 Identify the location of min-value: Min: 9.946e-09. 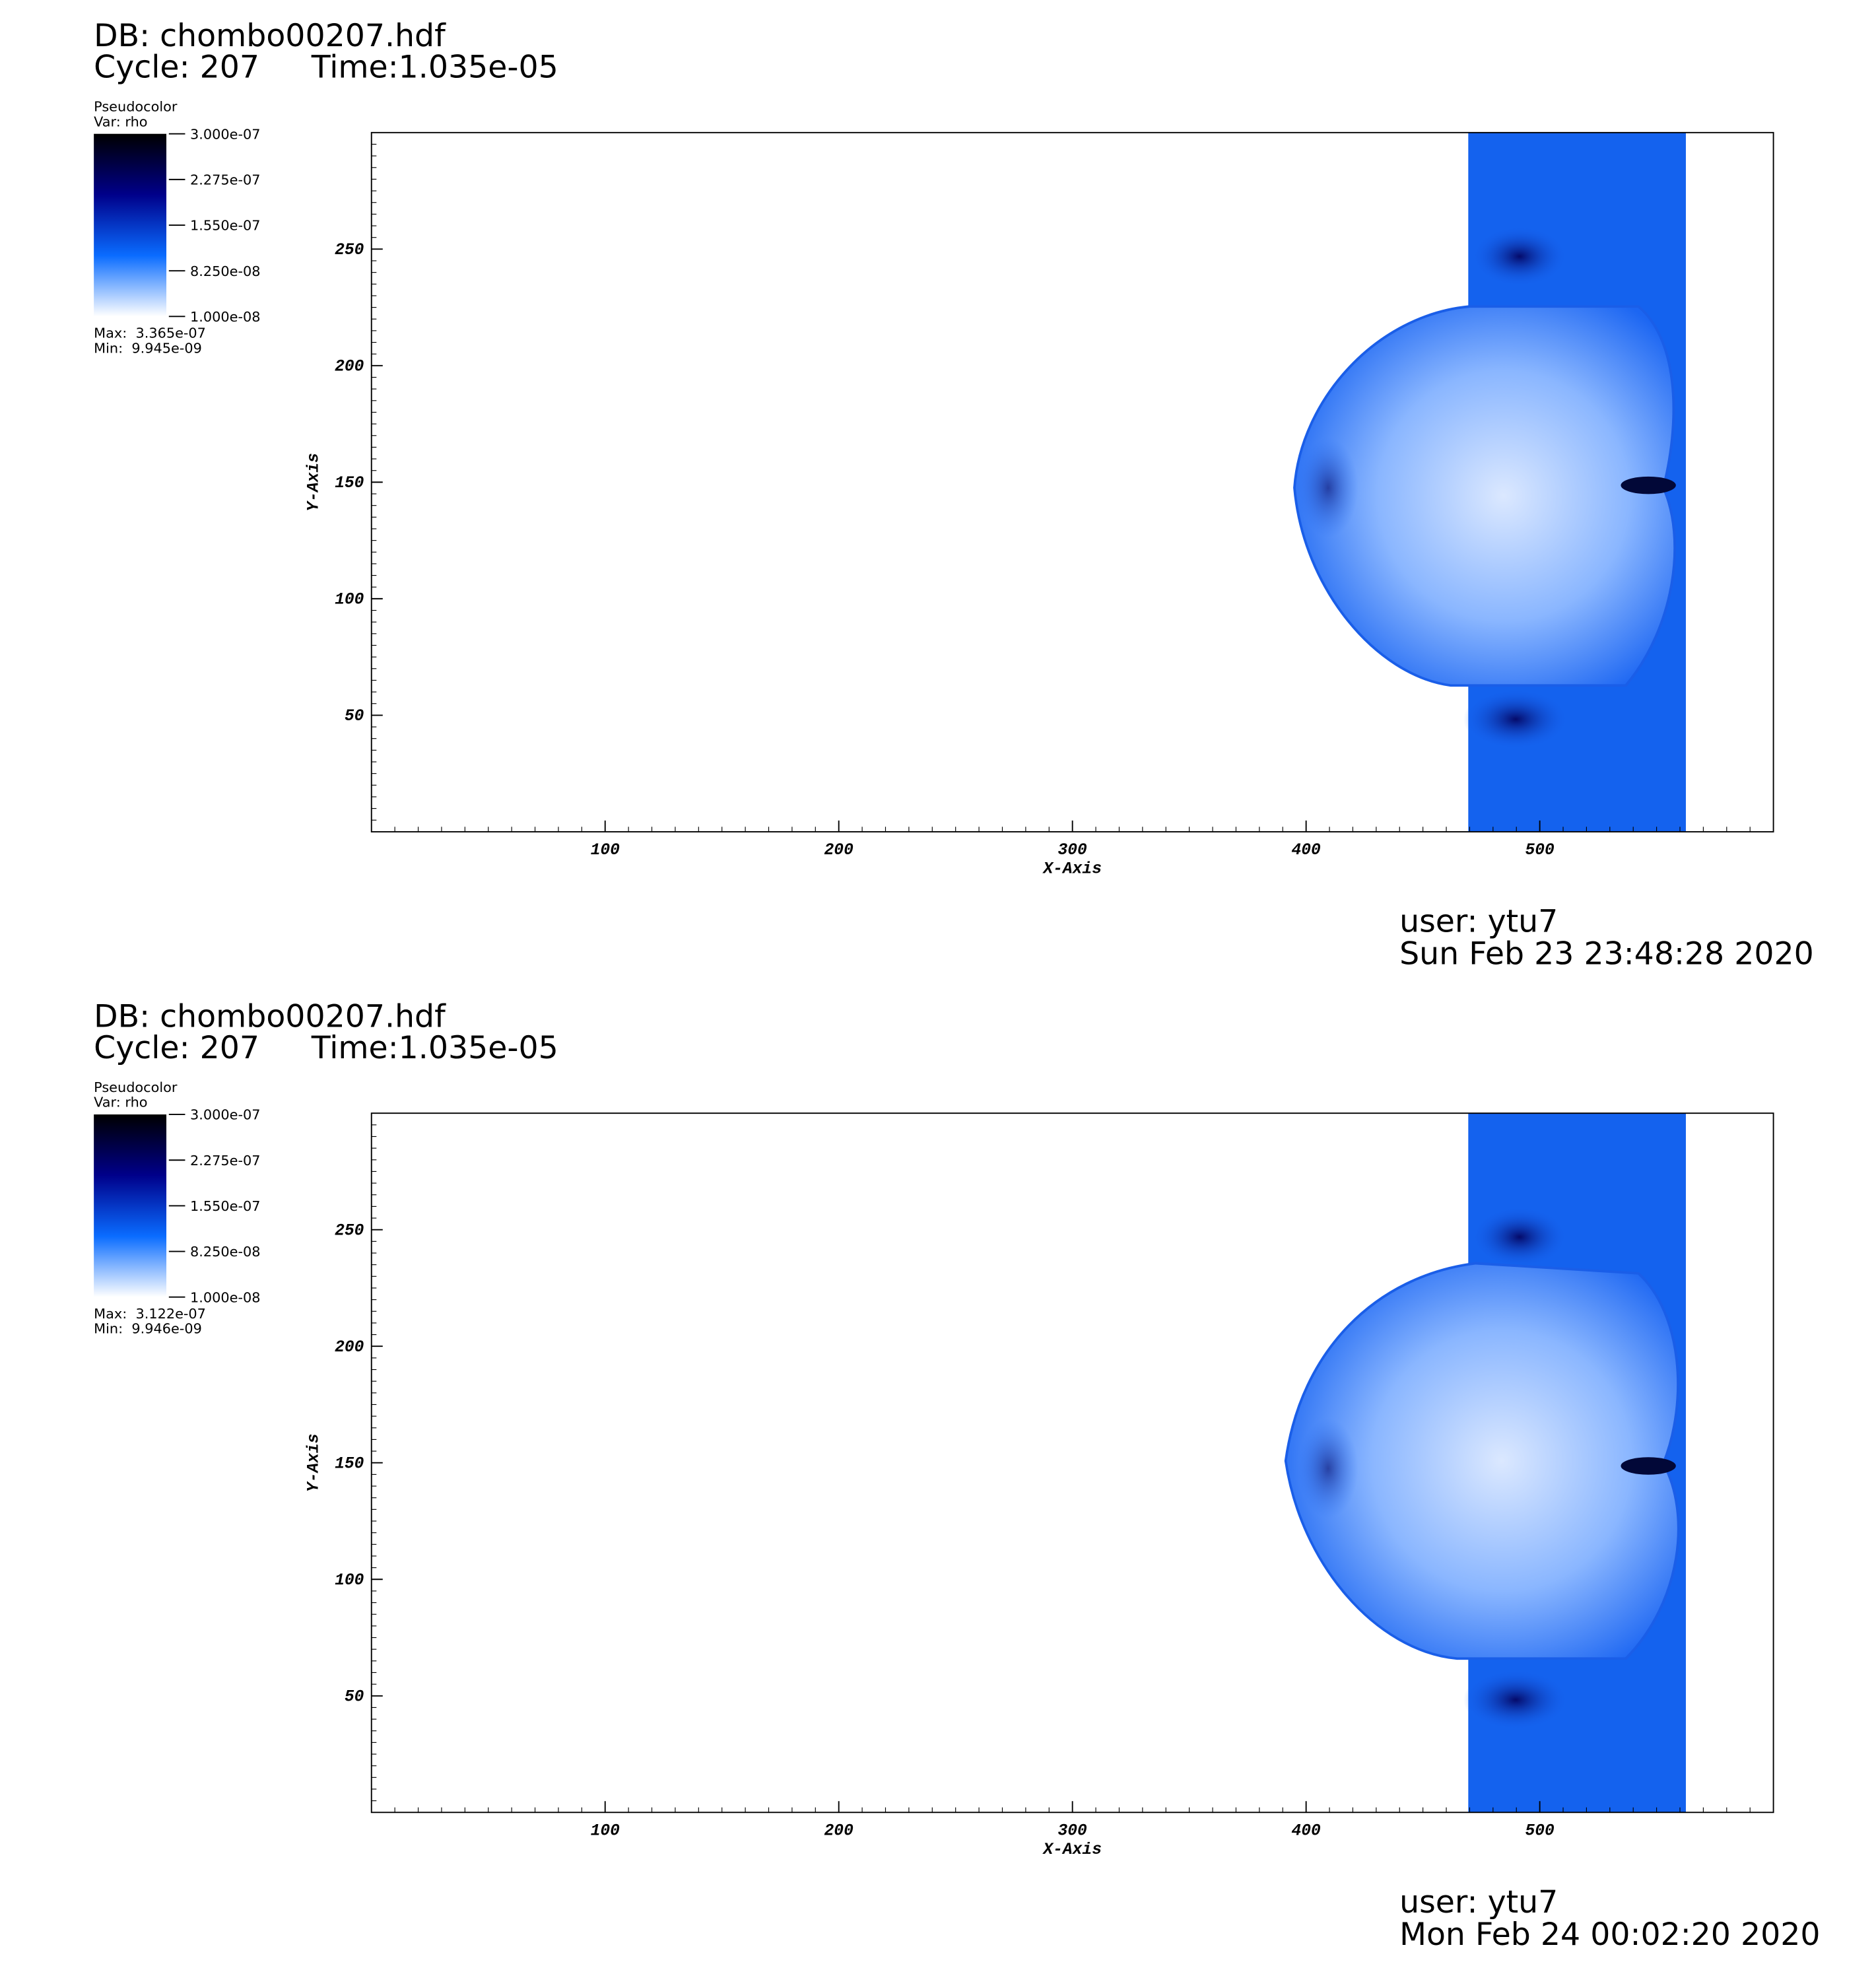
(148, 1329).